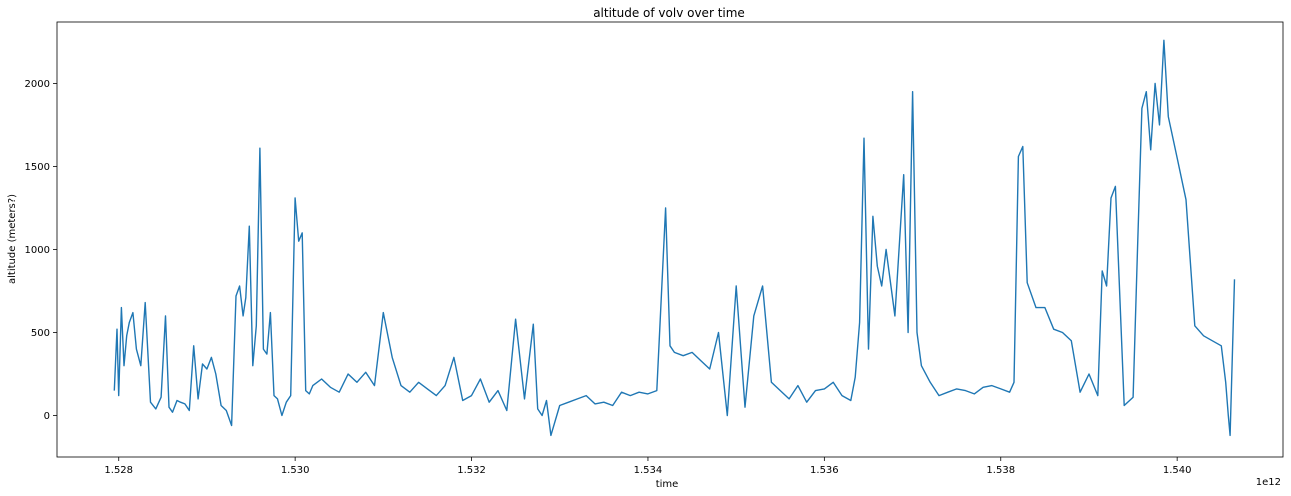 This screenshot has width=1291, height=496. I want to click on x-tick-label: 1.534, so click(648, 470).